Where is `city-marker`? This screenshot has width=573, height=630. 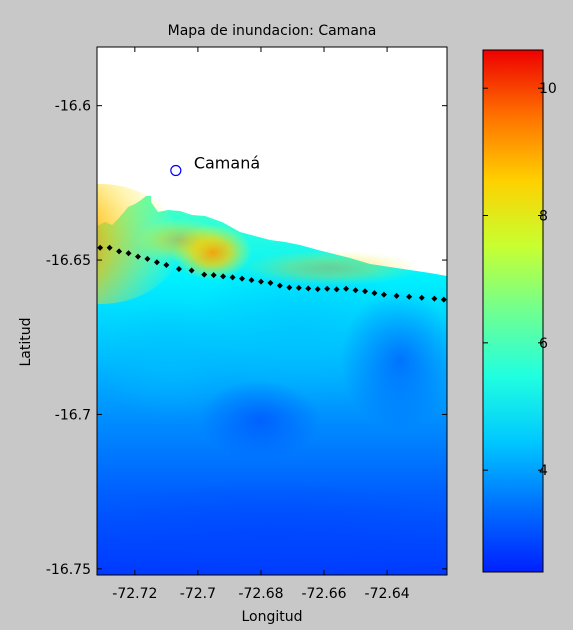
city-marker is located at coordinates (176, 170).